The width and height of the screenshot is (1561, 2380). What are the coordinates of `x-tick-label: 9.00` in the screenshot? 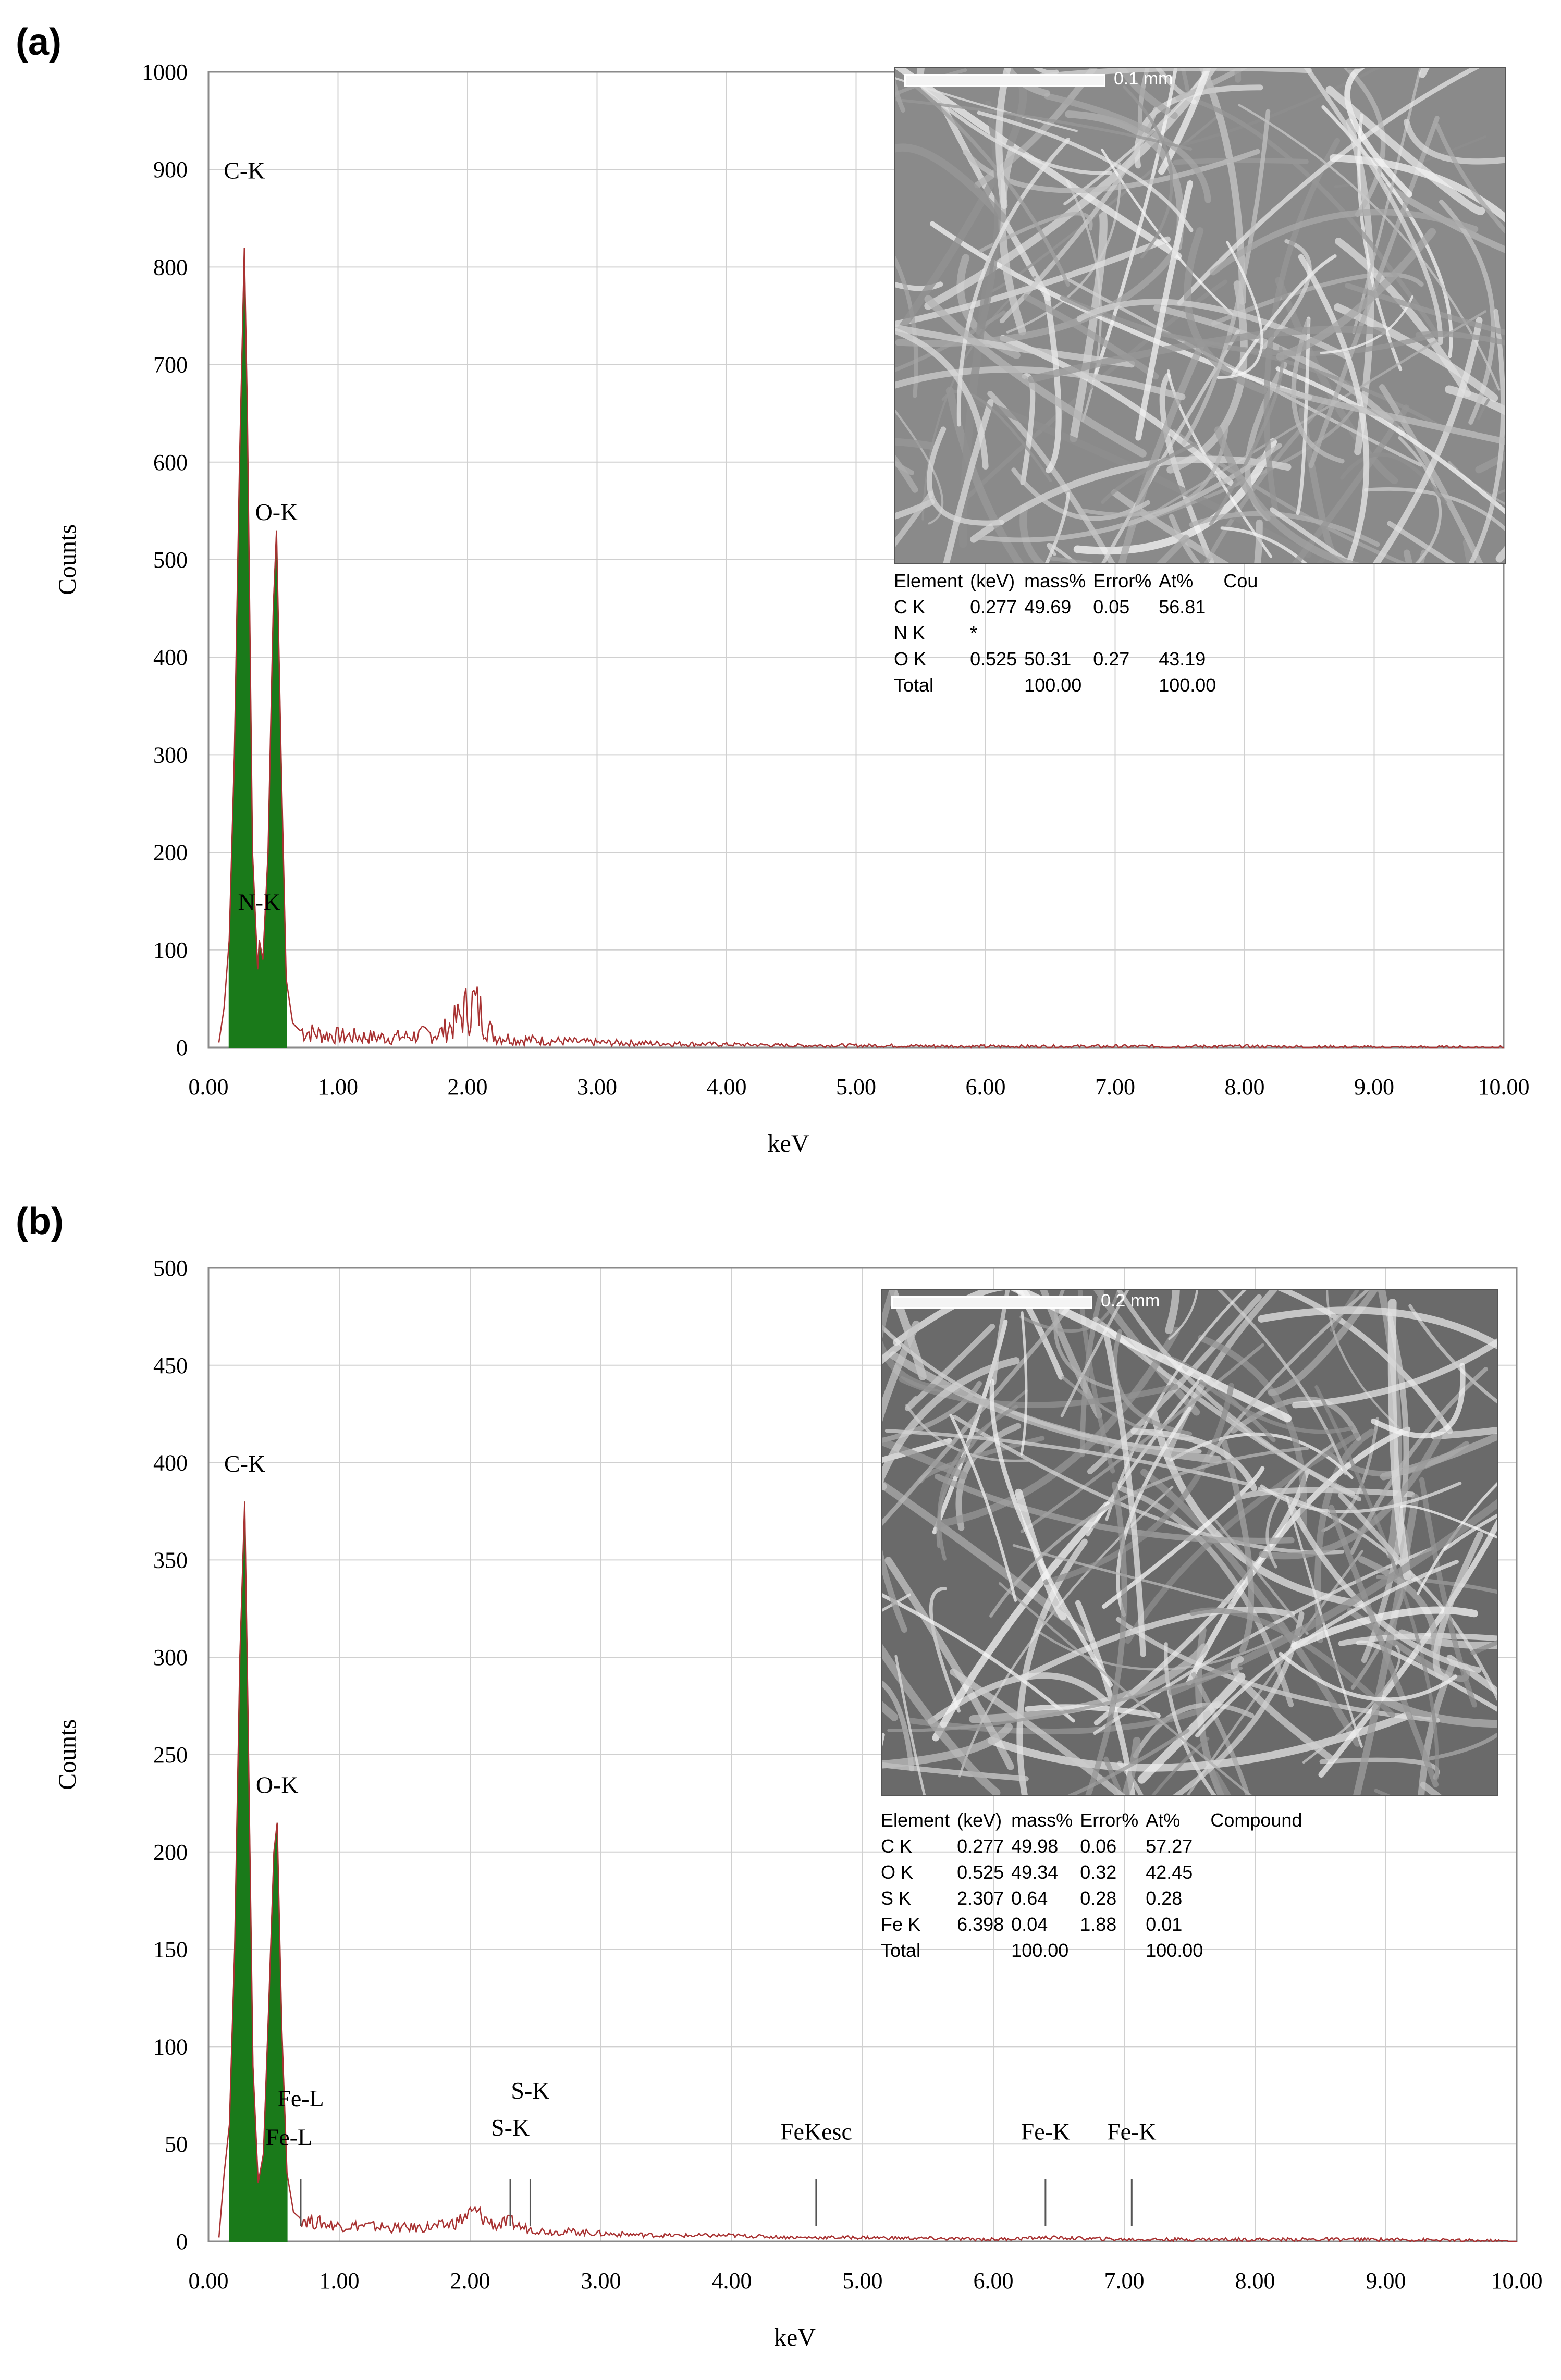 It's located at (1374, 1087).